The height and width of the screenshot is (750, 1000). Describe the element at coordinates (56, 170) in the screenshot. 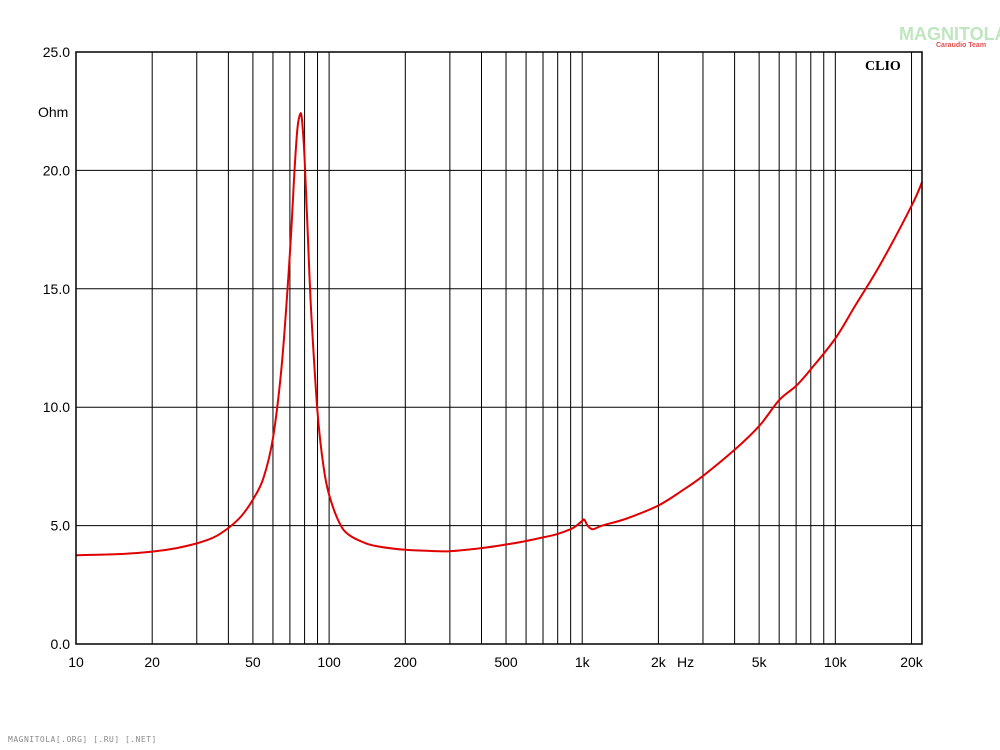

I see `y-tick-label: 20.0` at that location.